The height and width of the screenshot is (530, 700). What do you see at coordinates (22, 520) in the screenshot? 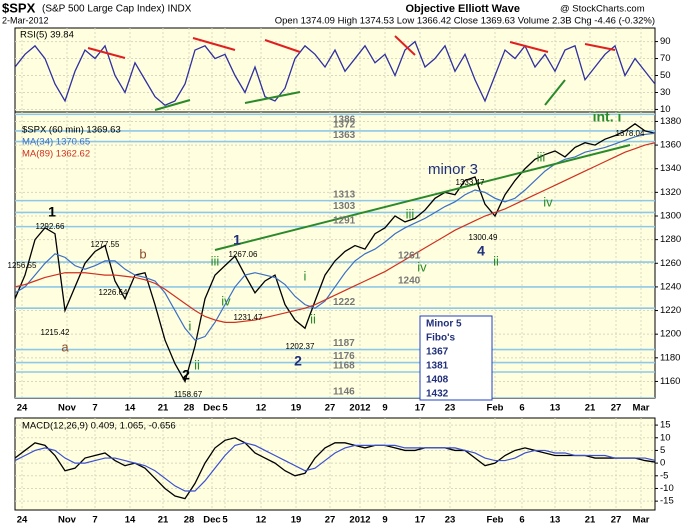
I see `x-tick-label: 24` at bounding box center [22, 520].